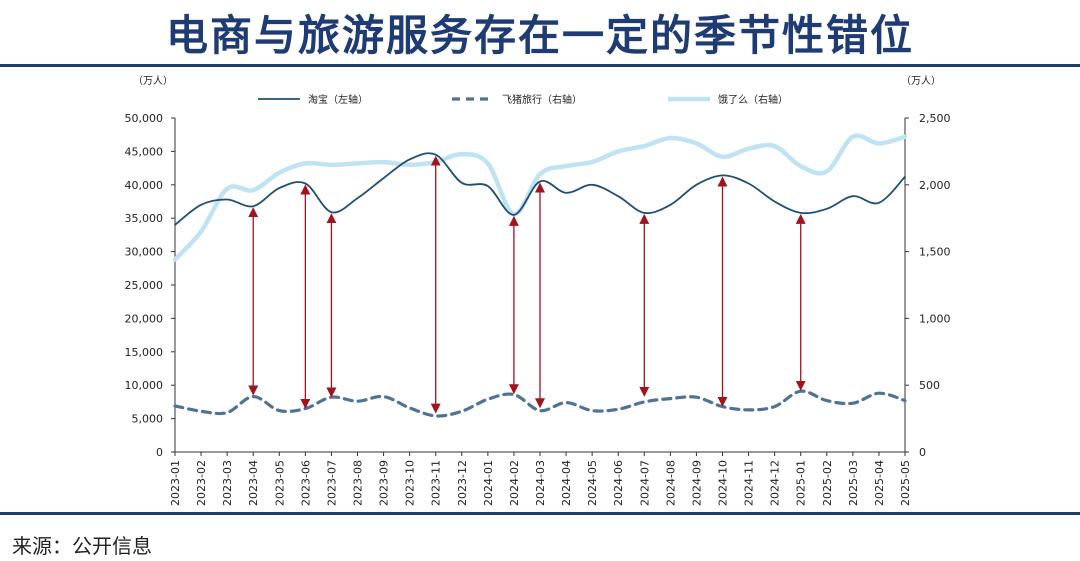 The width and height of the screenshot is (1080, 561). Describe the element at coordinates (696, 483) in the screenshot. I see `x-tick-label: 2024-09` at that location.